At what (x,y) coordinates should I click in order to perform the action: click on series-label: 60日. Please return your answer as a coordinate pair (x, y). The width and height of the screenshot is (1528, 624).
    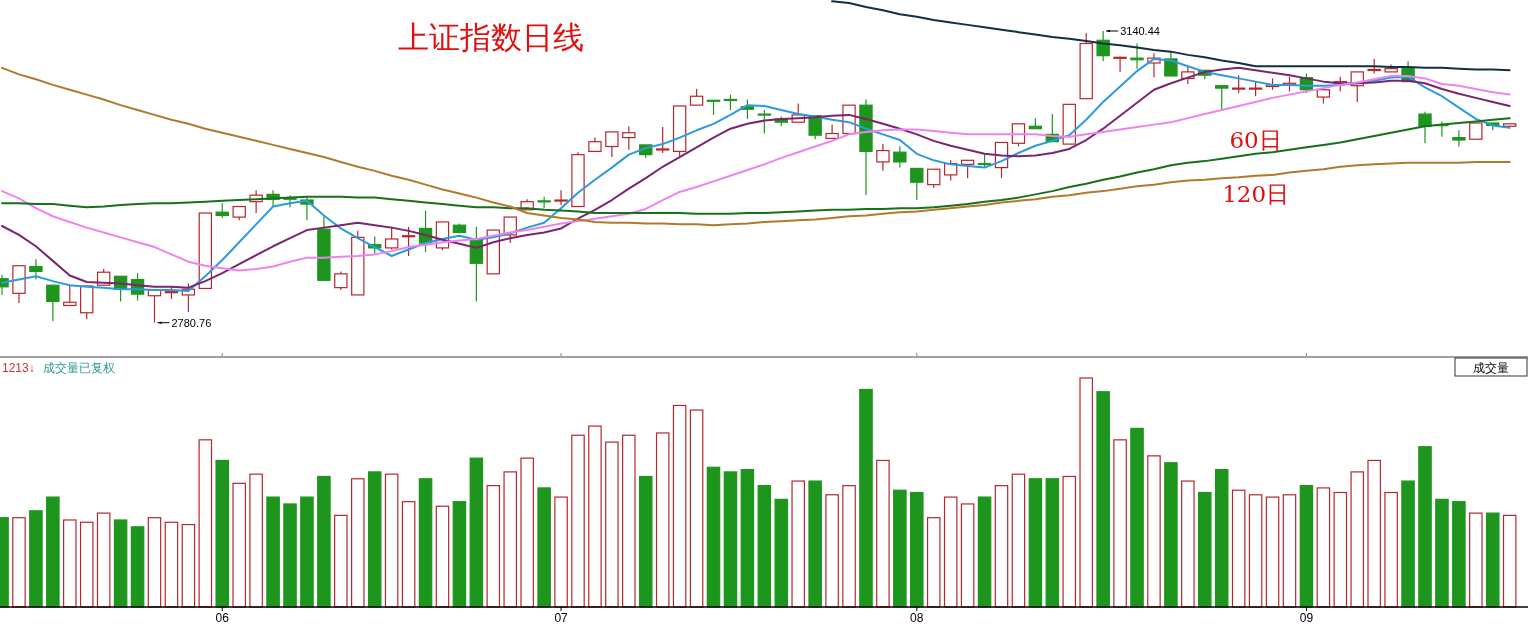
    Looking at the image, I should click on (1255, 139).